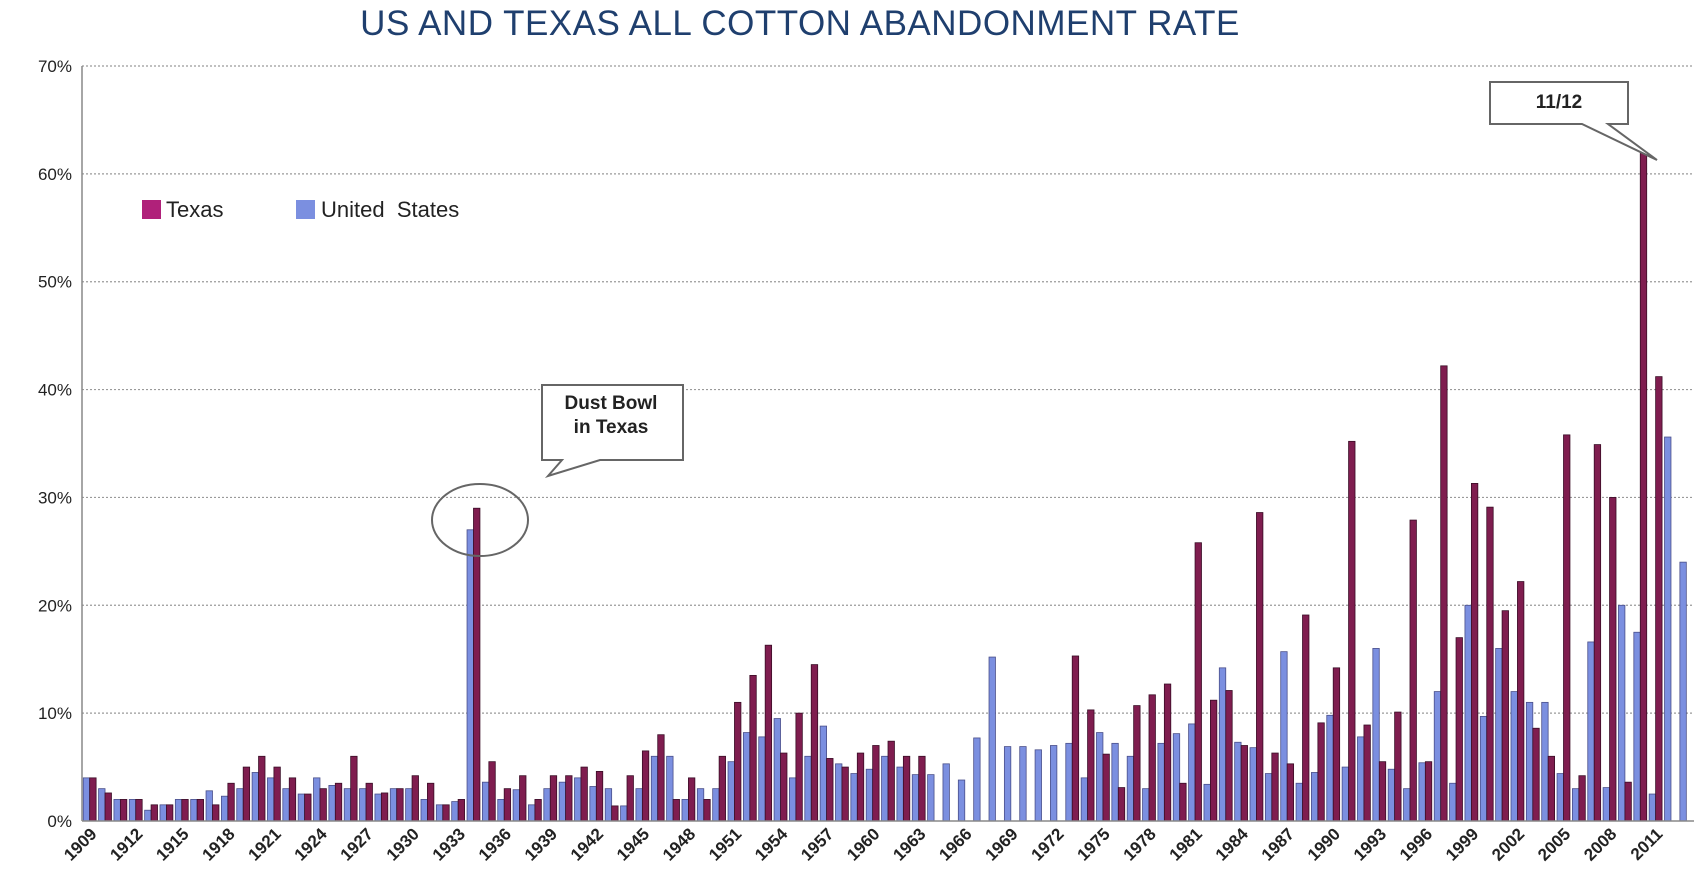  I want to click on bar-us-1965, so click(946, 792).